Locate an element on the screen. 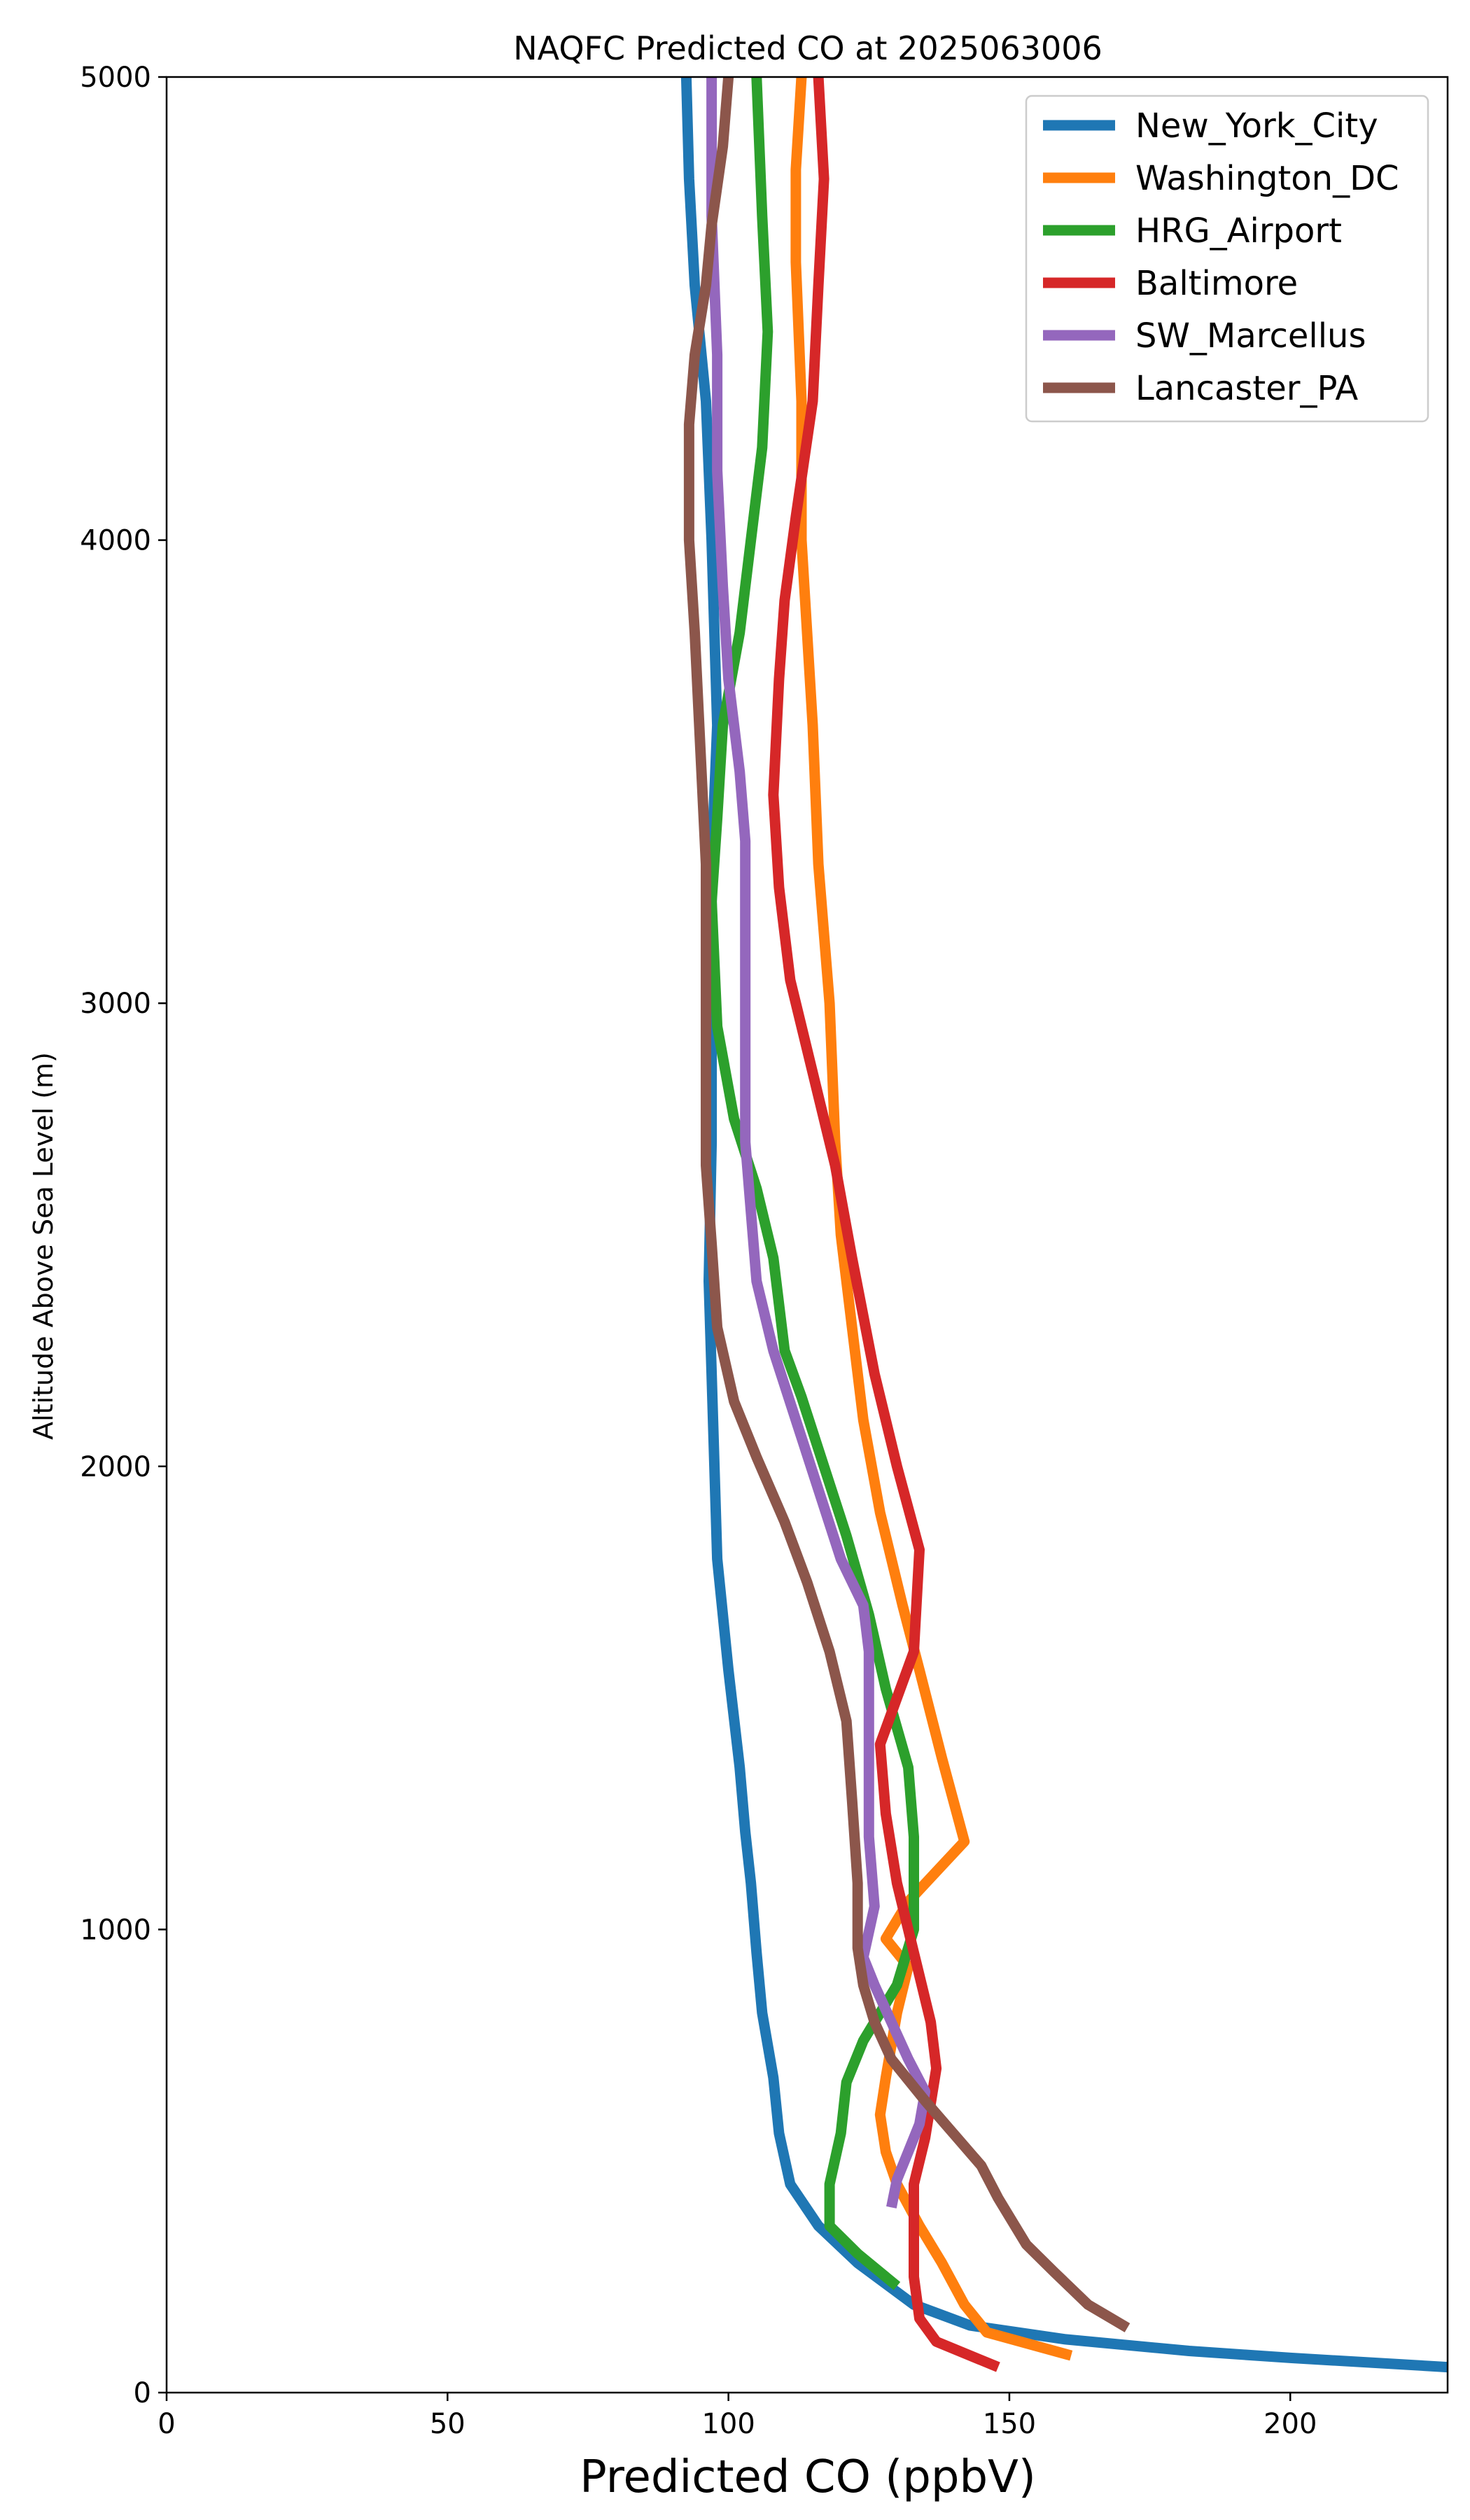 This screenshot has width=1470, height=2520. x-tick-label: 200 is located at coordinates (1290, 2424).